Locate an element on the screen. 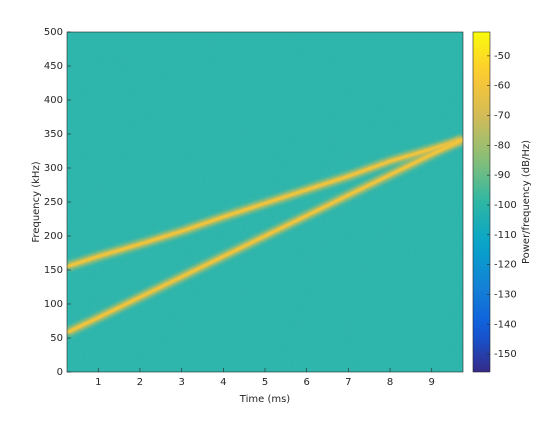 This screenshot has height=424, width=560. x-tick-label: 3 is located at coordinates (181, 382).